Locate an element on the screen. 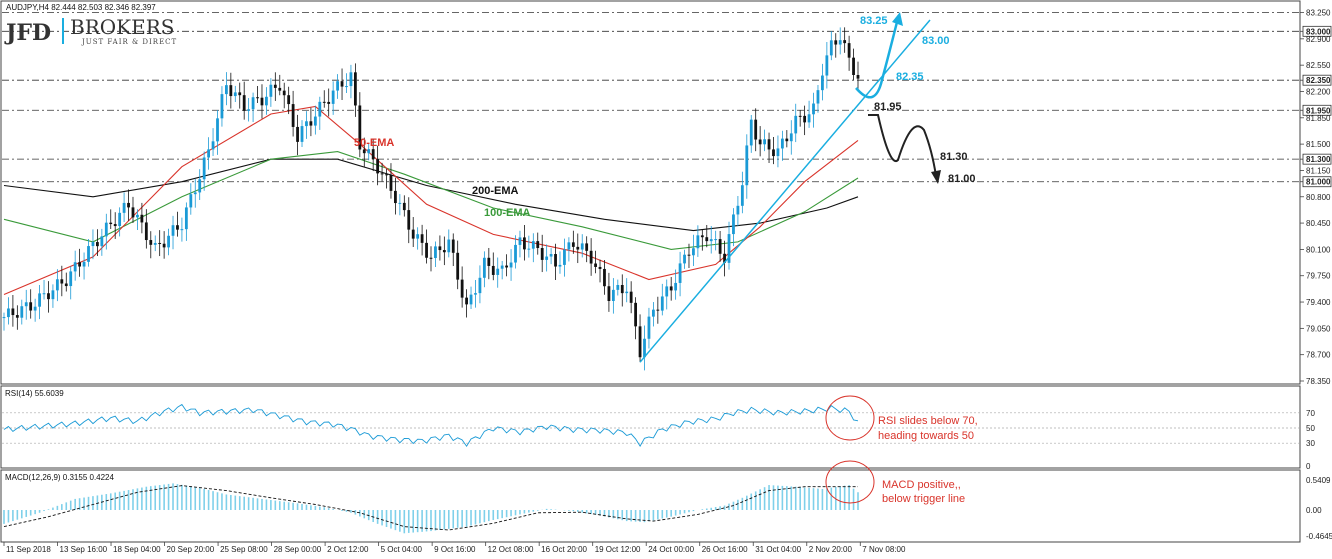  price-tick-label: 82.900 is located at coordinates (1318, 39).